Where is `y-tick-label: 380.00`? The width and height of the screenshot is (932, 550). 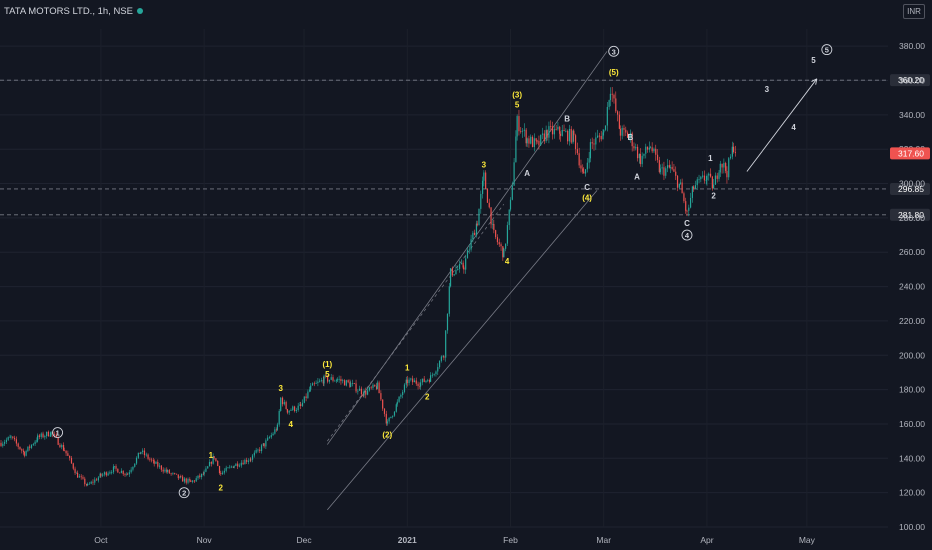 y-tick-label: 380.00 is located at coordinates (912, 46).